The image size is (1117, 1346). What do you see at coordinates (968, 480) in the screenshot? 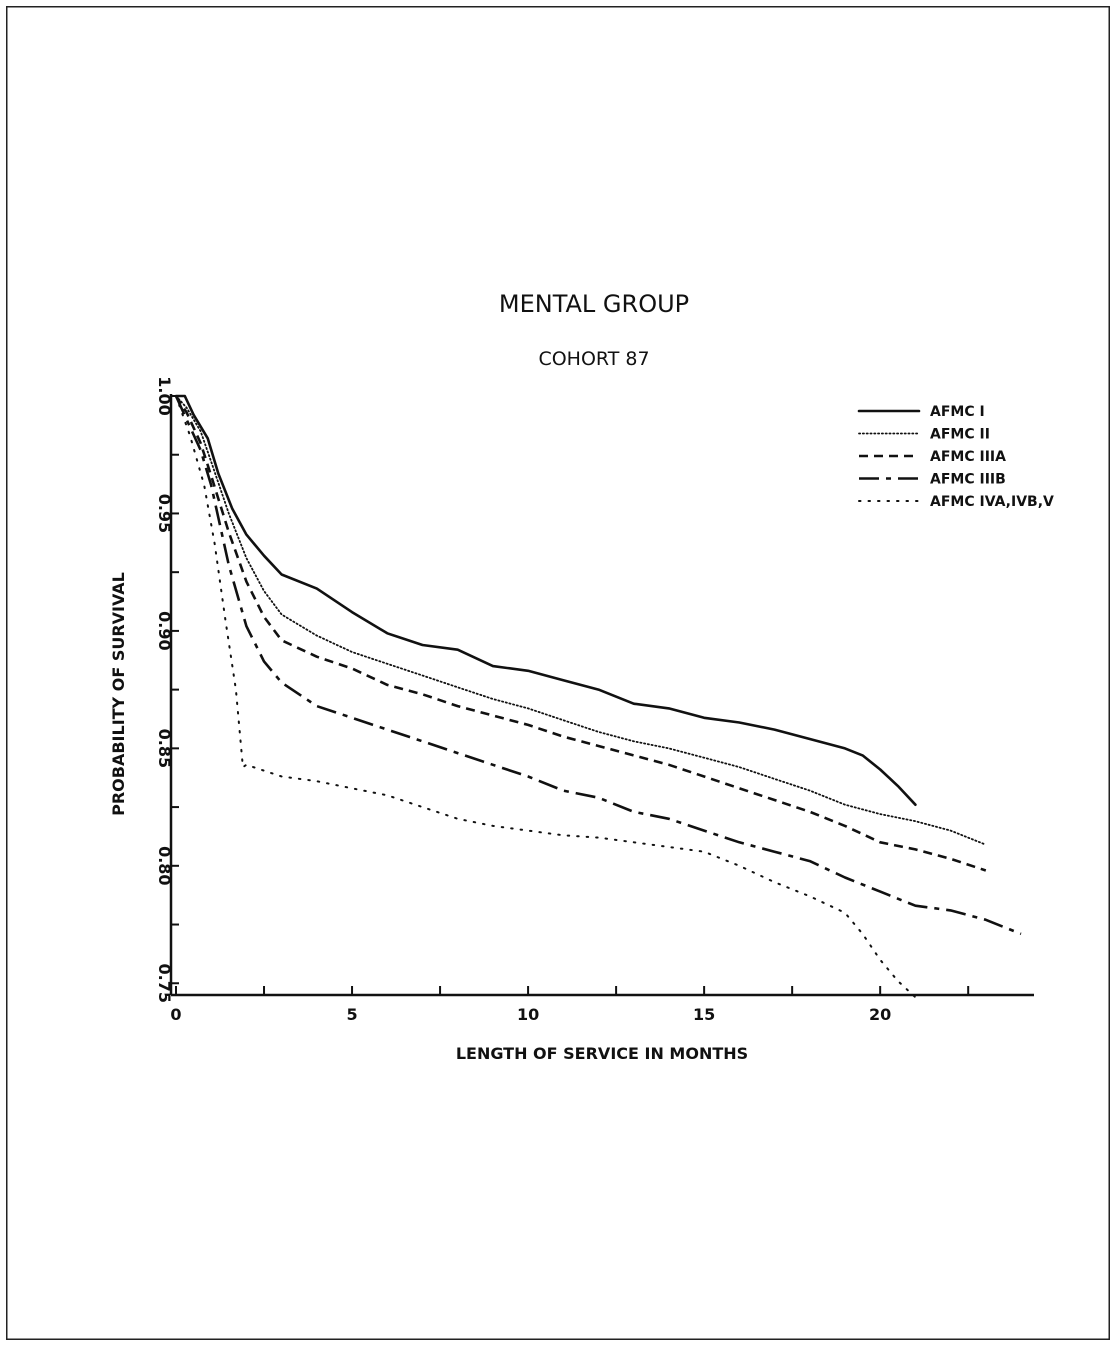
I see `legend-label-4: AFMC IIIB` at bounding box center [968, 480].